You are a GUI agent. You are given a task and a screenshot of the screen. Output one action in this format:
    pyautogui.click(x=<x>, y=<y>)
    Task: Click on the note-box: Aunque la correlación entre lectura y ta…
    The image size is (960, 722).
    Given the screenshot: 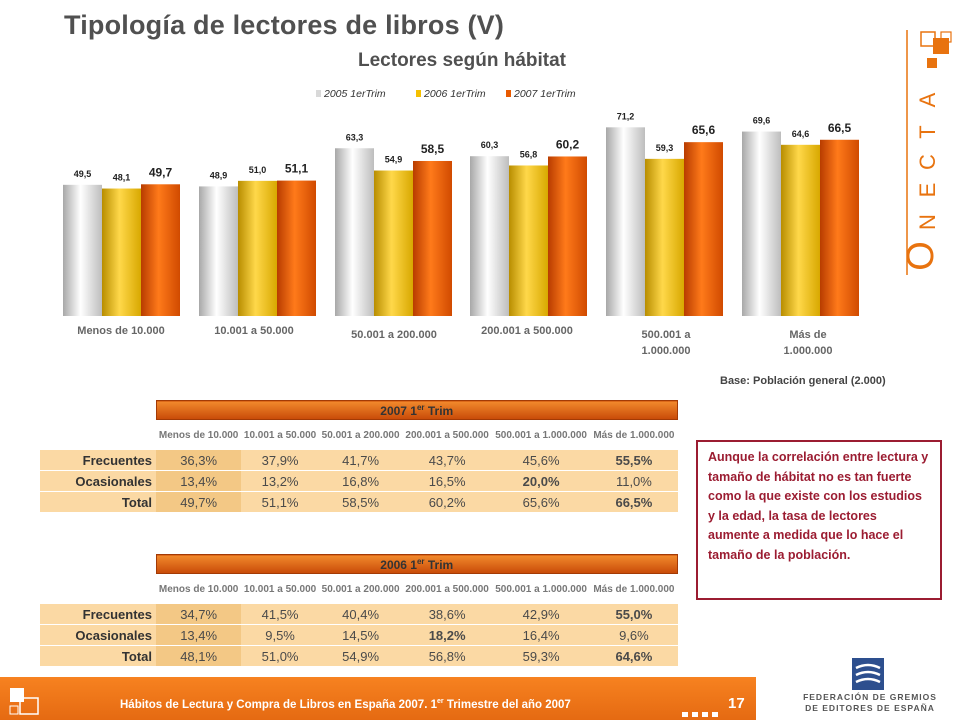 What is the action you would take?
    pyautogui.click(x=819, y=520)
    